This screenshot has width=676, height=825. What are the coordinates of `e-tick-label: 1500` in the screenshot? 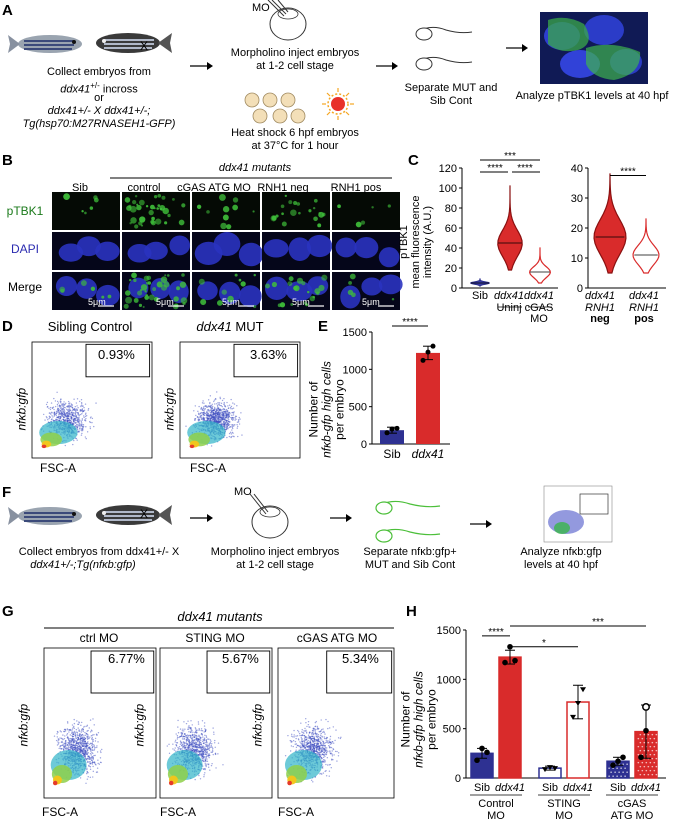 It's located at (355, 333).